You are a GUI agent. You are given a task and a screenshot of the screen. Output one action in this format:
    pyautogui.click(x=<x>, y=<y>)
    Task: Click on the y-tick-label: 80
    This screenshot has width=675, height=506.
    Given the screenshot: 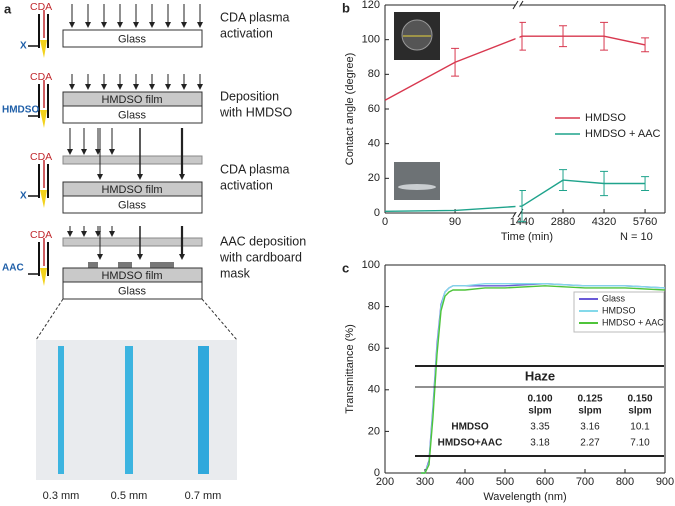 What is the action you would take?
    pyautogui.click(x=374, y=74)
    